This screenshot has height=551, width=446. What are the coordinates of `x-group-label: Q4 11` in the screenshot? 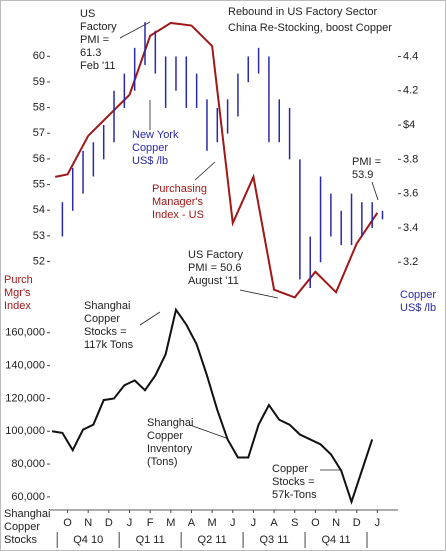 It's located at (335, 540).